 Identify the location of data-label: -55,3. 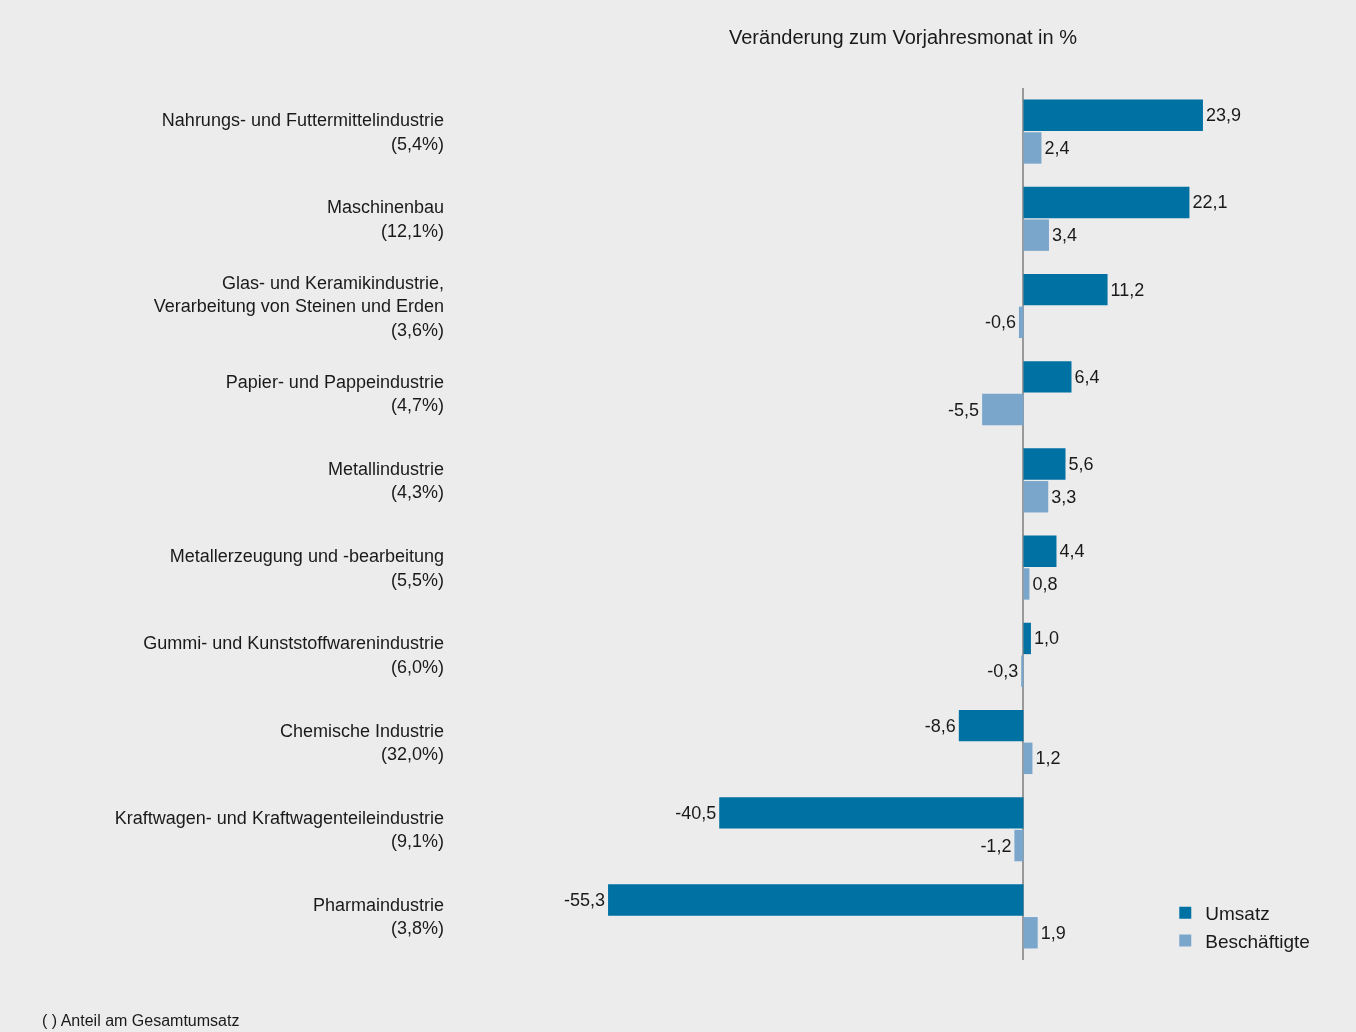
(585, 900).